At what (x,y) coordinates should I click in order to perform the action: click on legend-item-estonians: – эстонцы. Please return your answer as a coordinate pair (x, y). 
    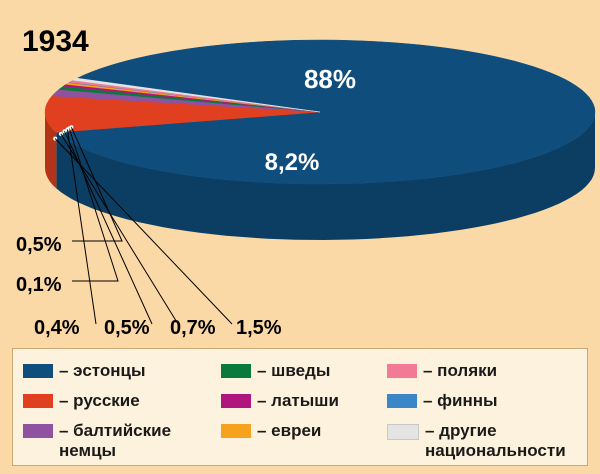
    Looking at the image, I should click on (84, 371).